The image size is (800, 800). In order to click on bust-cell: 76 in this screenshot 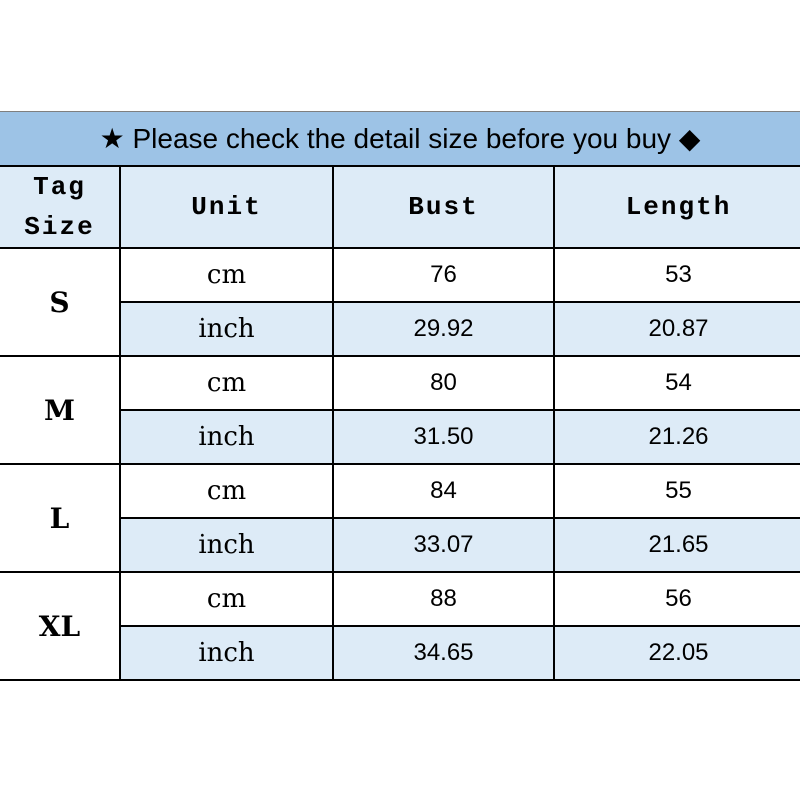, I will do `click(443, 275)`.